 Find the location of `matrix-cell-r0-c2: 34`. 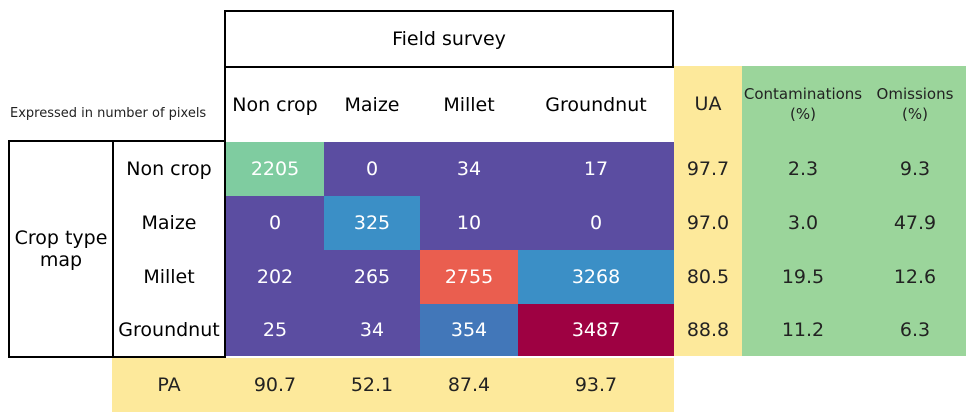

matrix-cell-r0-c2: 34 is located at coordinates (469, 169).